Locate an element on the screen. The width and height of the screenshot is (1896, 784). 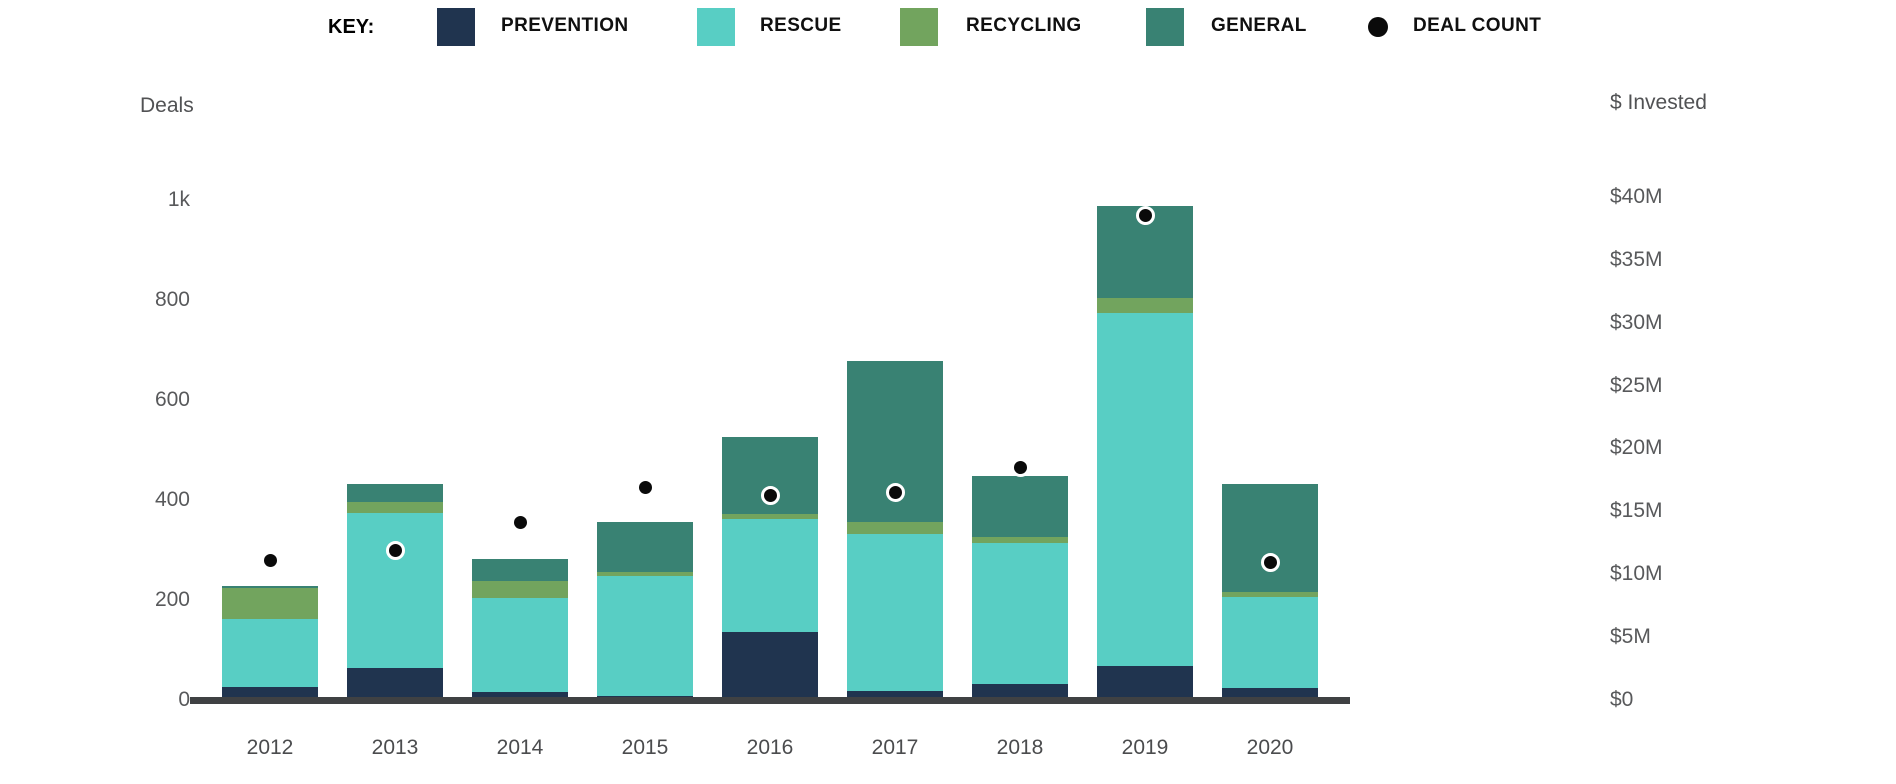
y-axis-right-tick: $10M is located at coordinates (1636, 574).